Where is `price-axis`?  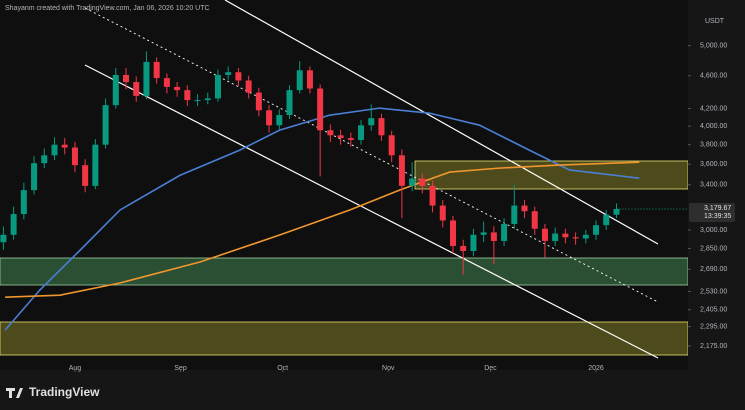 price-axis is located at coordinates (716, 185).